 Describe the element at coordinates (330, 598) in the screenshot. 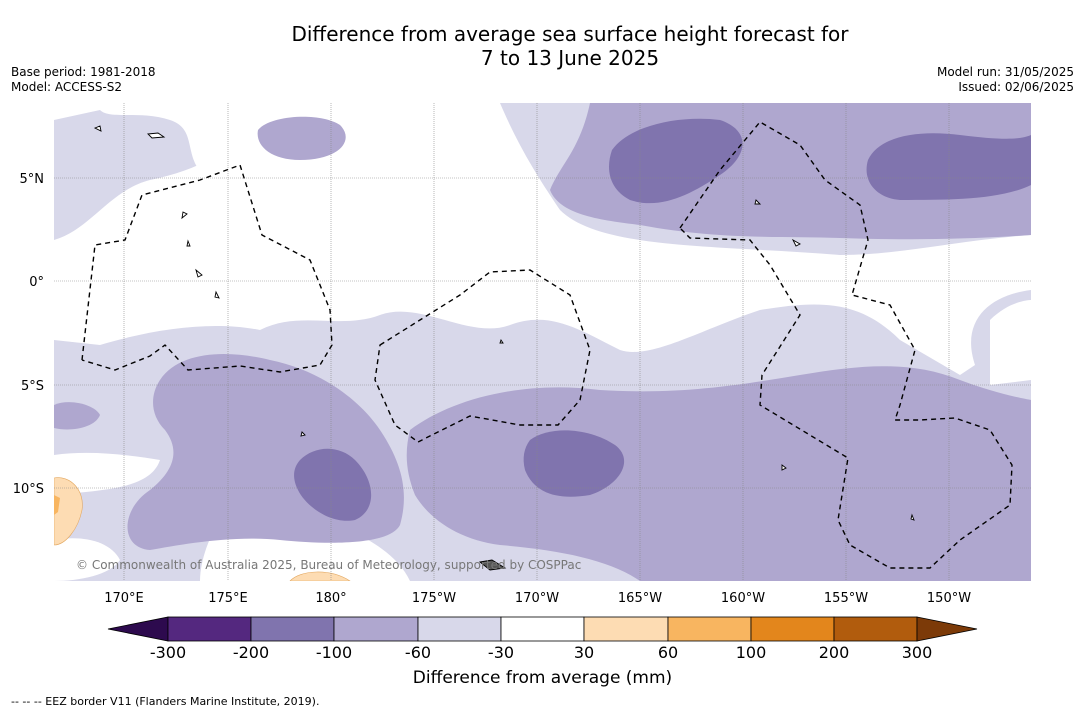

I see `lon-label: 180°` at that location.